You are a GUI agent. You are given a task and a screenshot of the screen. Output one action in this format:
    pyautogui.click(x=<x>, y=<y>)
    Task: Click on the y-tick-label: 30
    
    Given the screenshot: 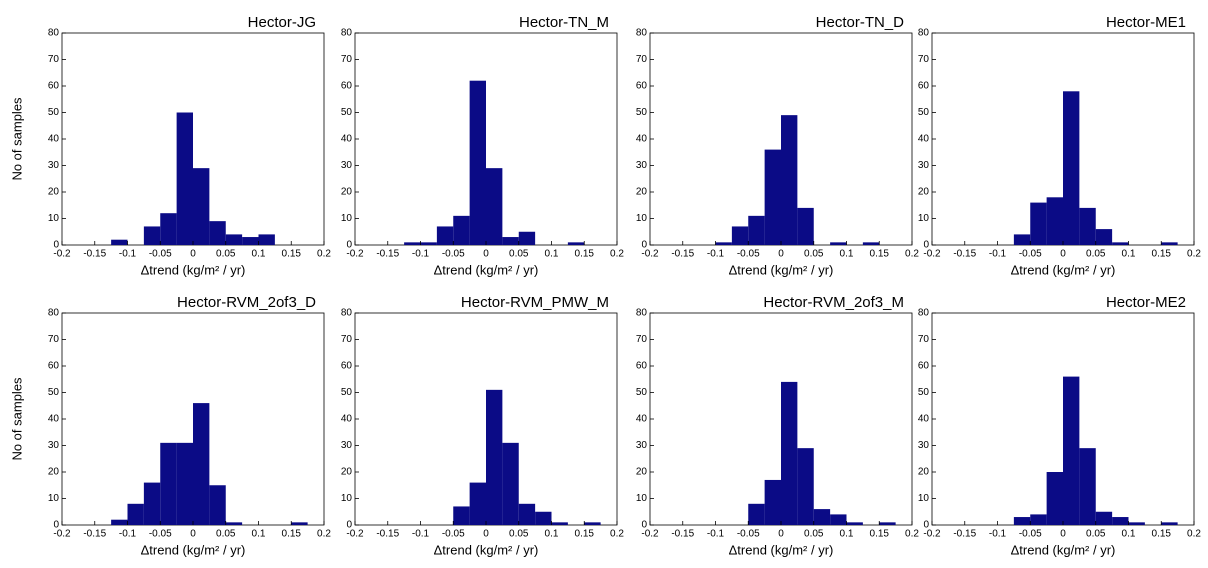 What is the action you would take?
    pyautogui.click(x=642, y=445)
    